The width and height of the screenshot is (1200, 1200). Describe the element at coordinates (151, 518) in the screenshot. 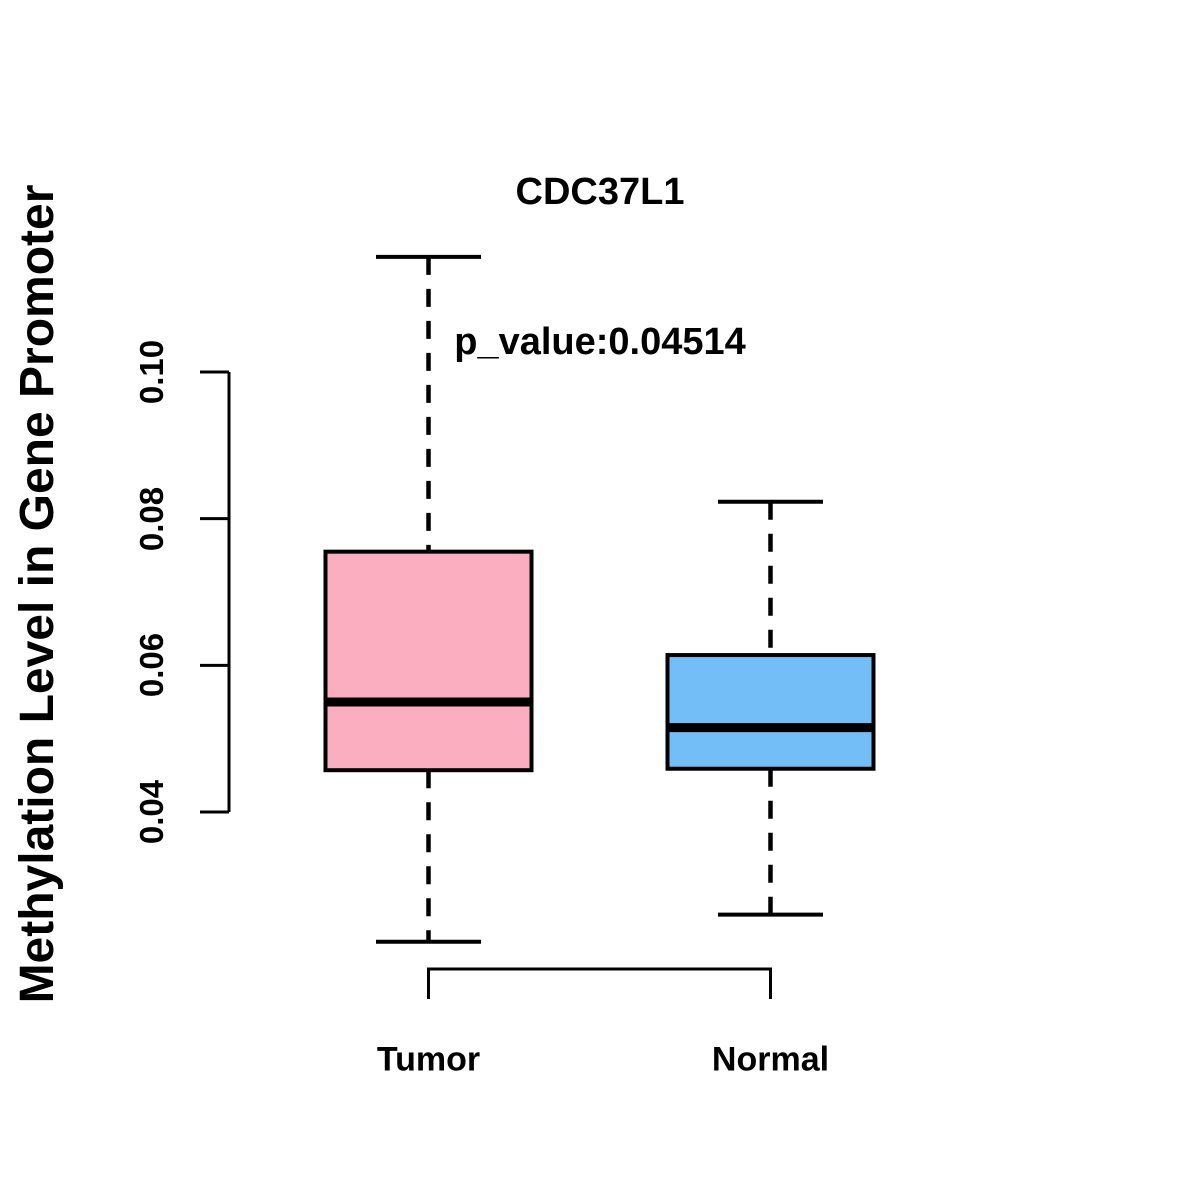

I see `y-tick-label: 0.08` at that location.